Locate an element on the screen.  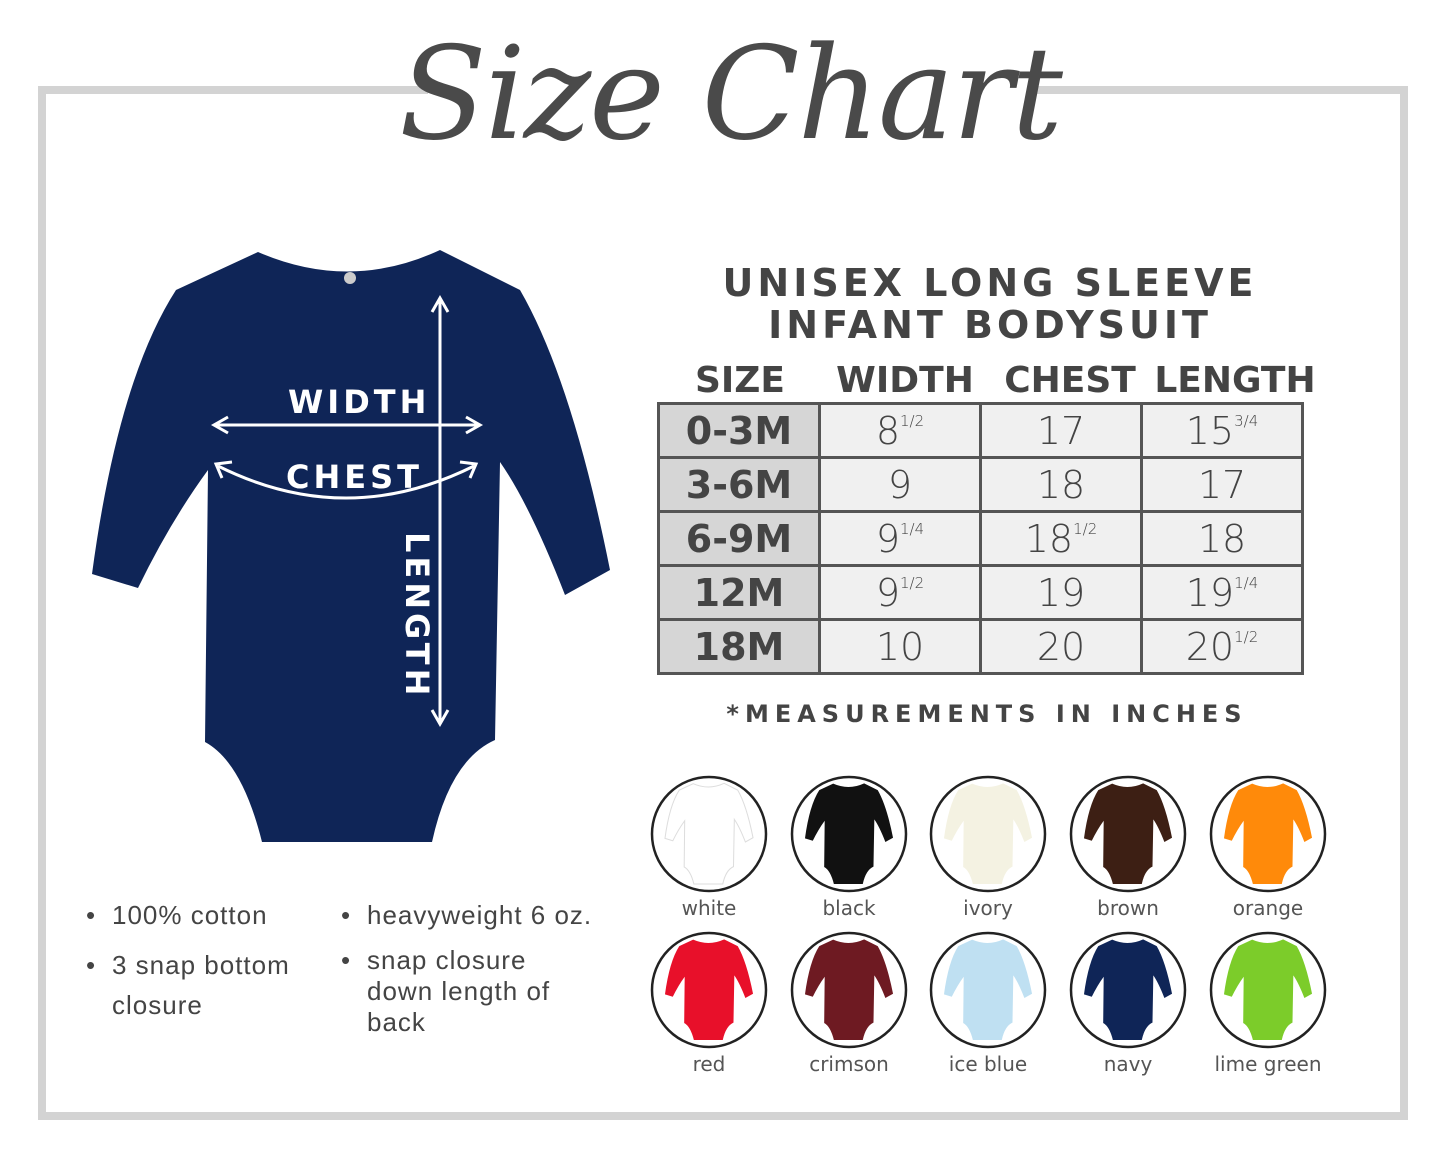
width-cell: 9 is located at coordinates (900, 484).